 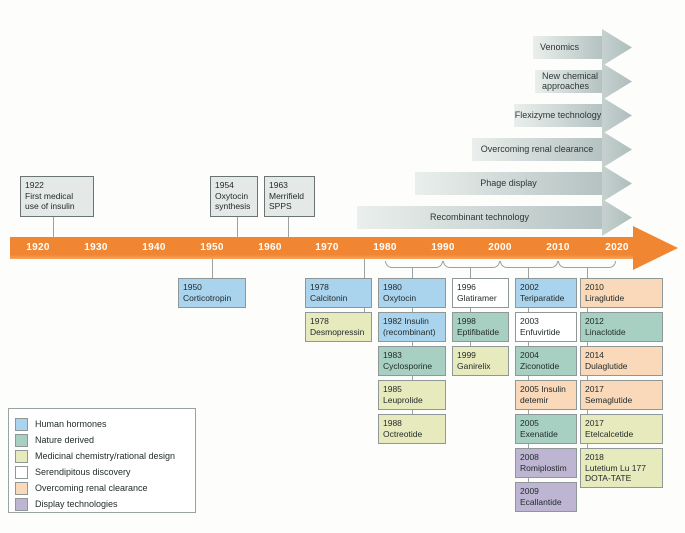 I want to click on drug-name: Calcitonin, so click(x=329, y=297).